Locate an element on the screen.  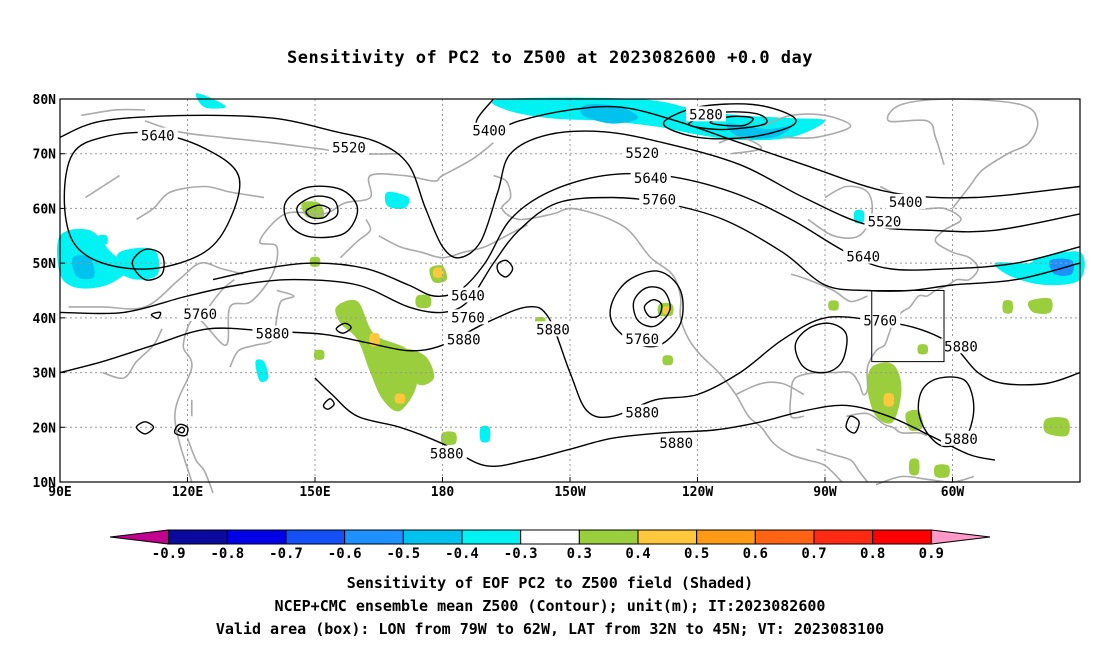
colorbar-min-triangle is located at coordinates (139, 537).